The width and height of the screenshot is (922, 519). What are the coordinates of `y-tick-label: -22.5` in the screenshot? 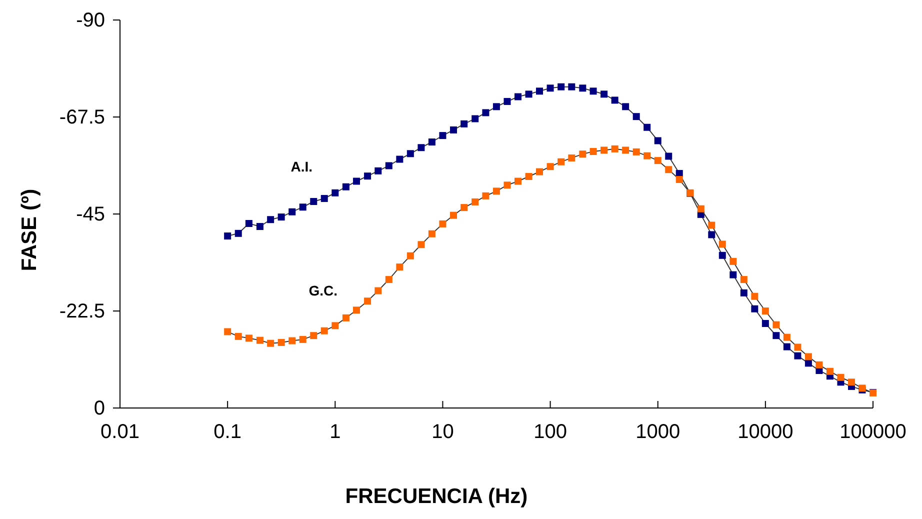 It's located at (82, 311).